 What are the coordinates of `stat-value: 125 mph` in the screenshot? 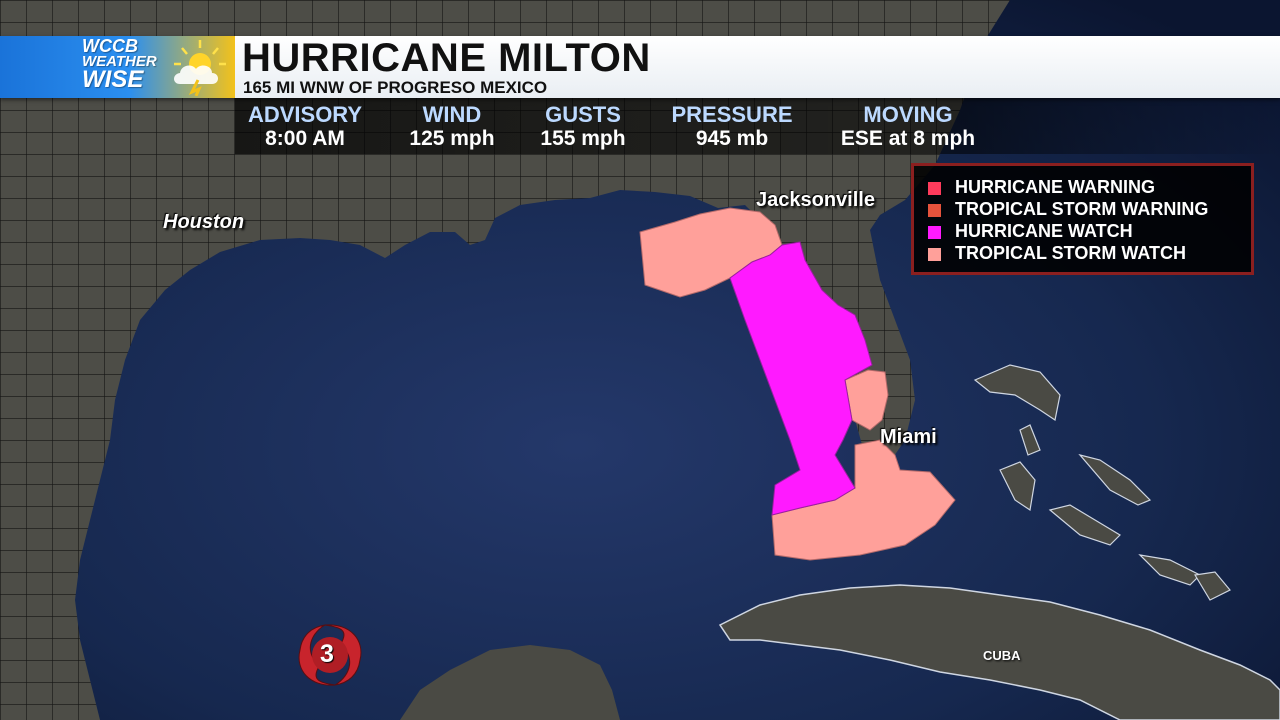 It's located at (452, 138).